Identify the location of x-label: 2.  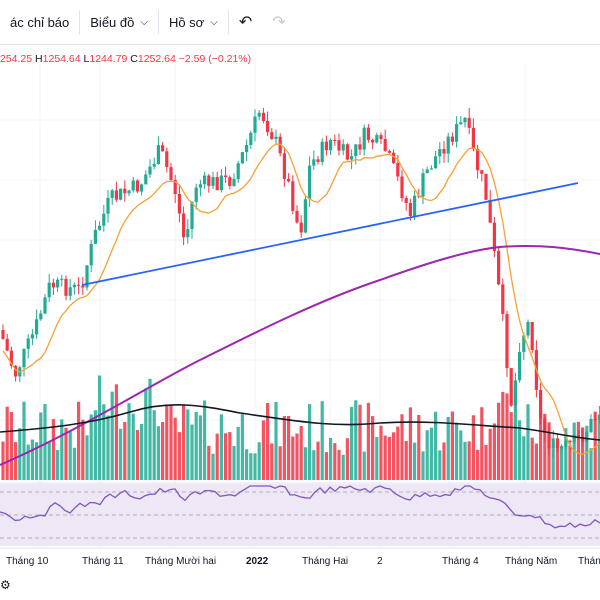
(380, 561).